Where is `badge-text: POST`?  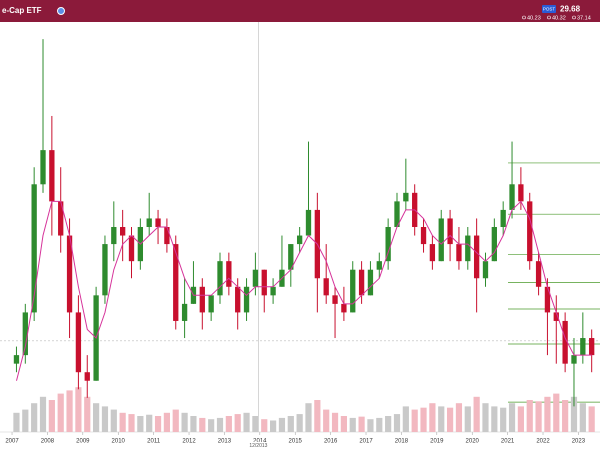 badge-text: POST is located at coordinates (549, 9).